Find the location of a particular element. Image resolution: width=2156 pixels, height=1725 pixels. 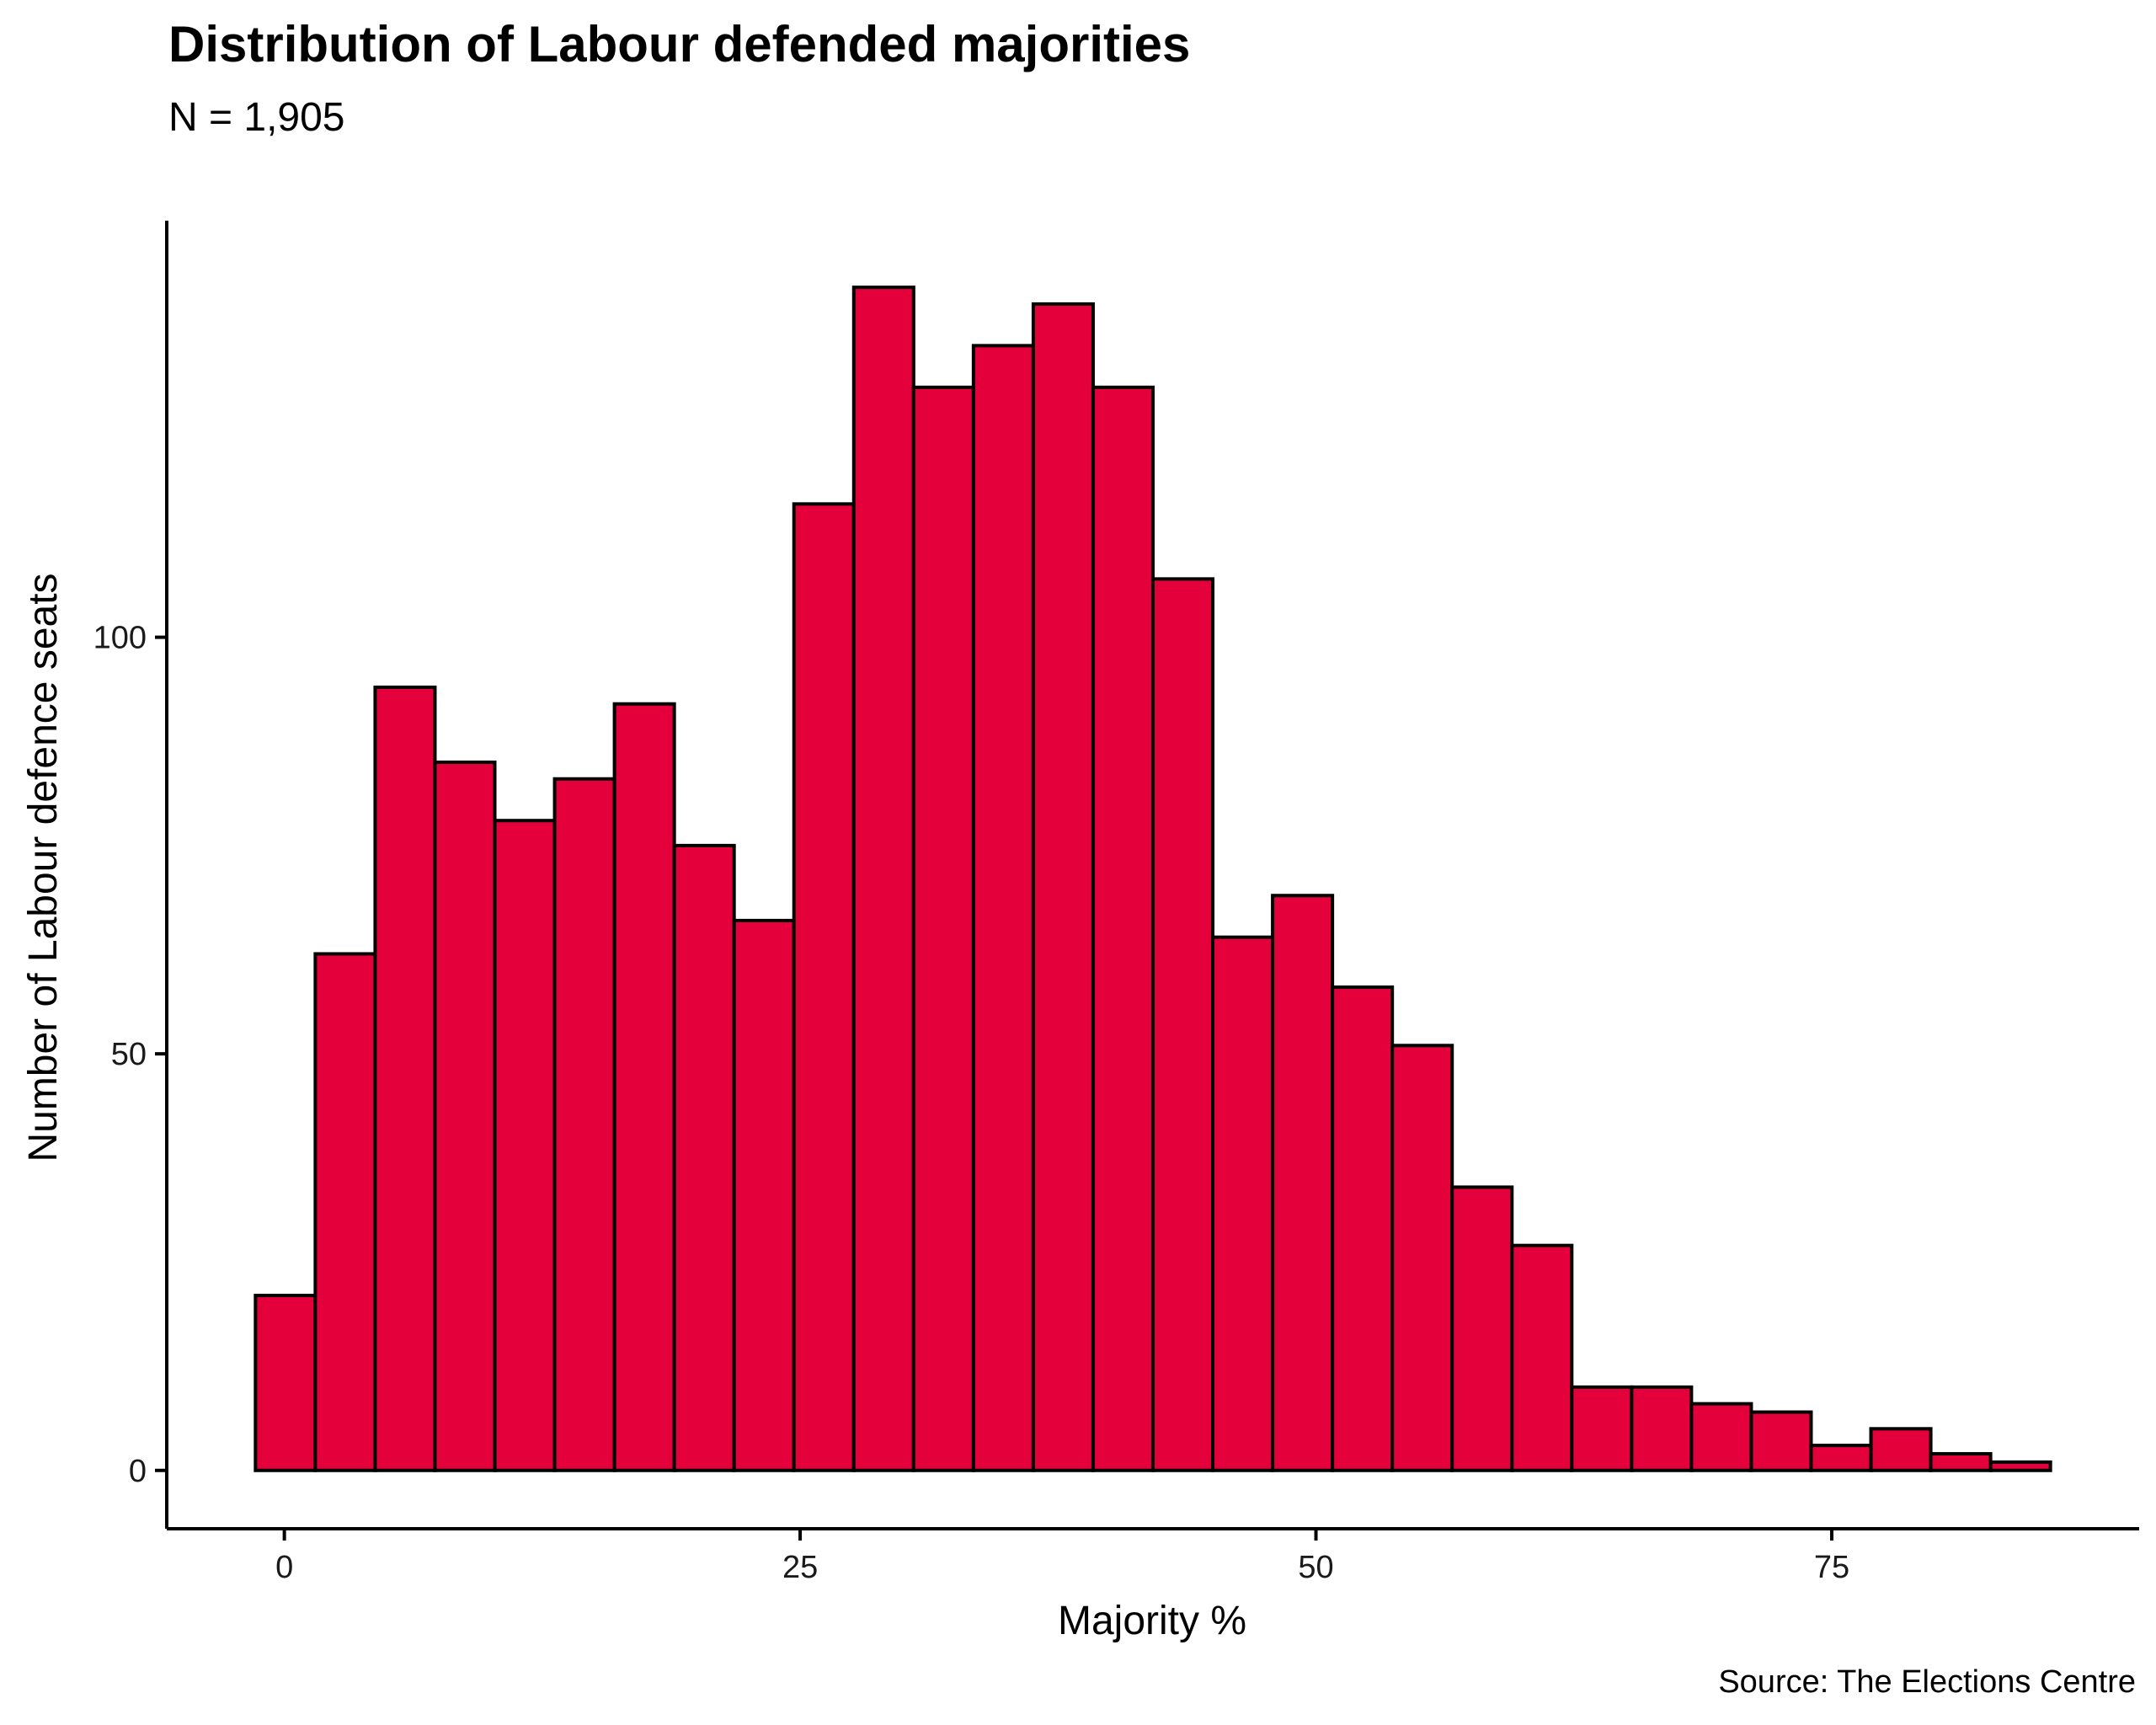

x-tick-label: 25 is located at coordinates (800, 1567).